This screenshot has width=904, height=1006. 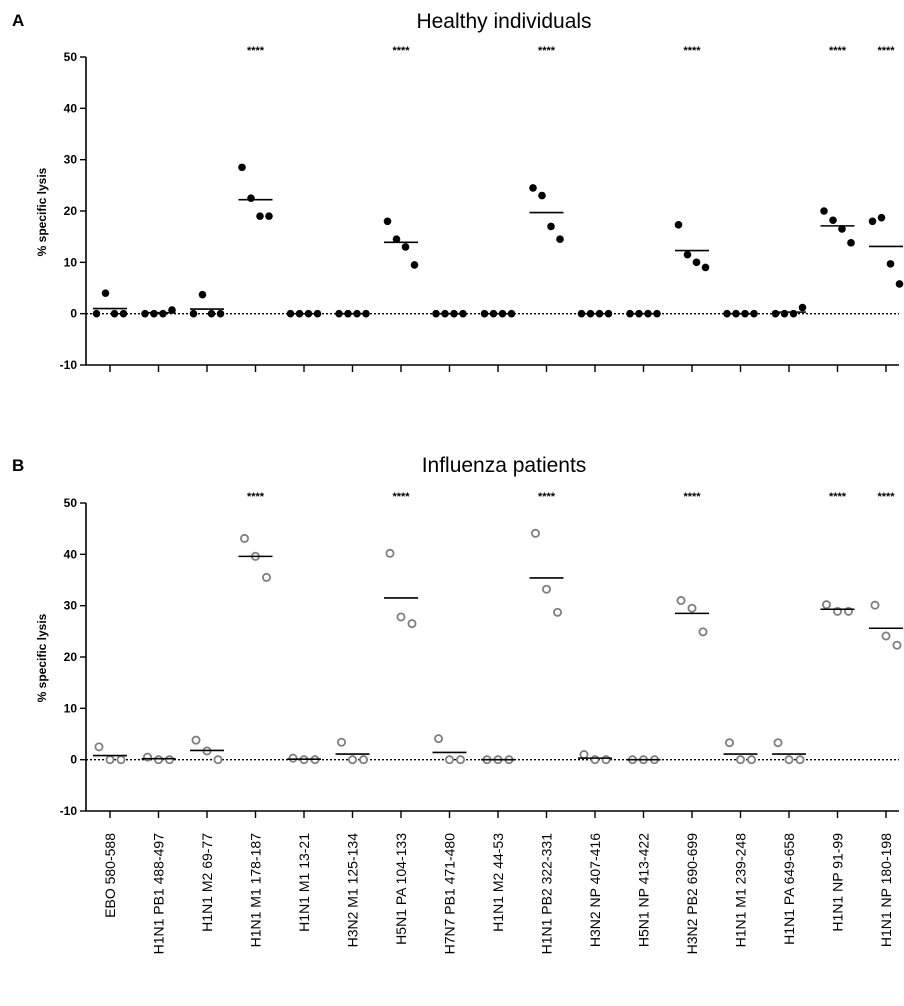 What do you see at coordinates (159, 894) in the screenshot?
I see `x-tick-label: H1N1 PB1 488-497` at bounding box center [159, 894].